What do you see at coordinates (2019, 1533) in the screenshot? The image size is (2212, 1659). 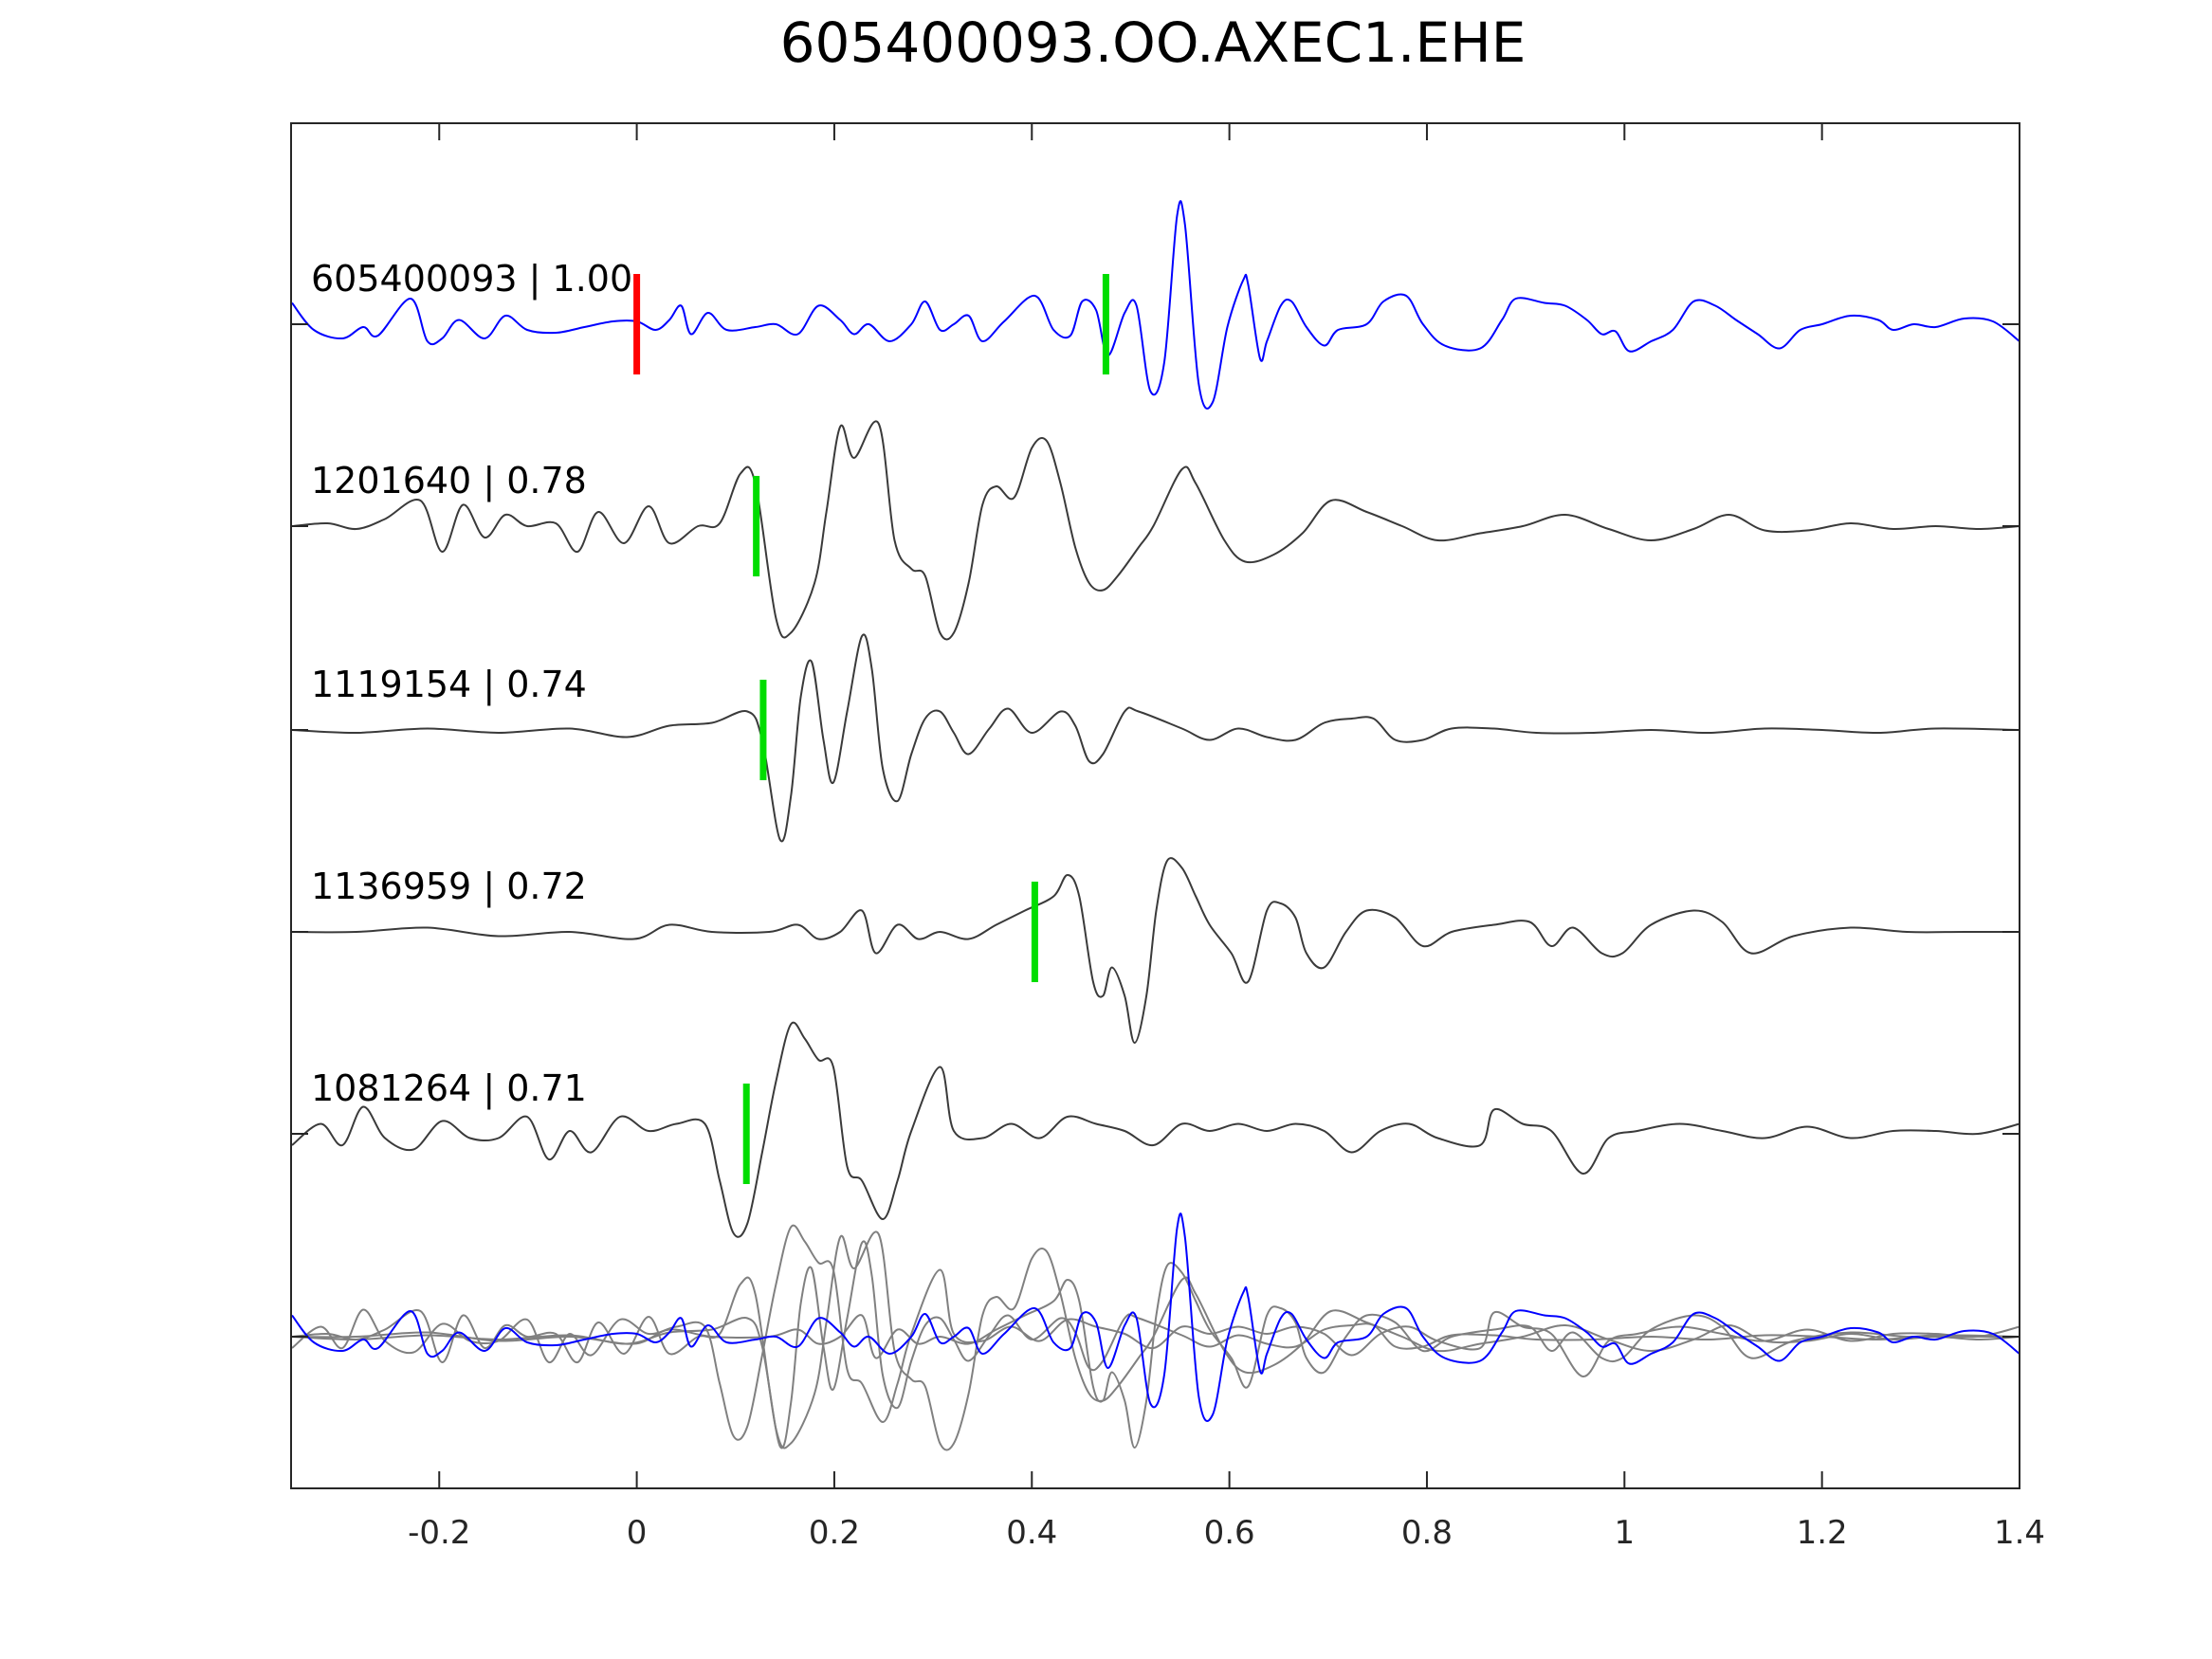 I see `x-tick-label: 1.4` at bounding box center [2019, 1533].